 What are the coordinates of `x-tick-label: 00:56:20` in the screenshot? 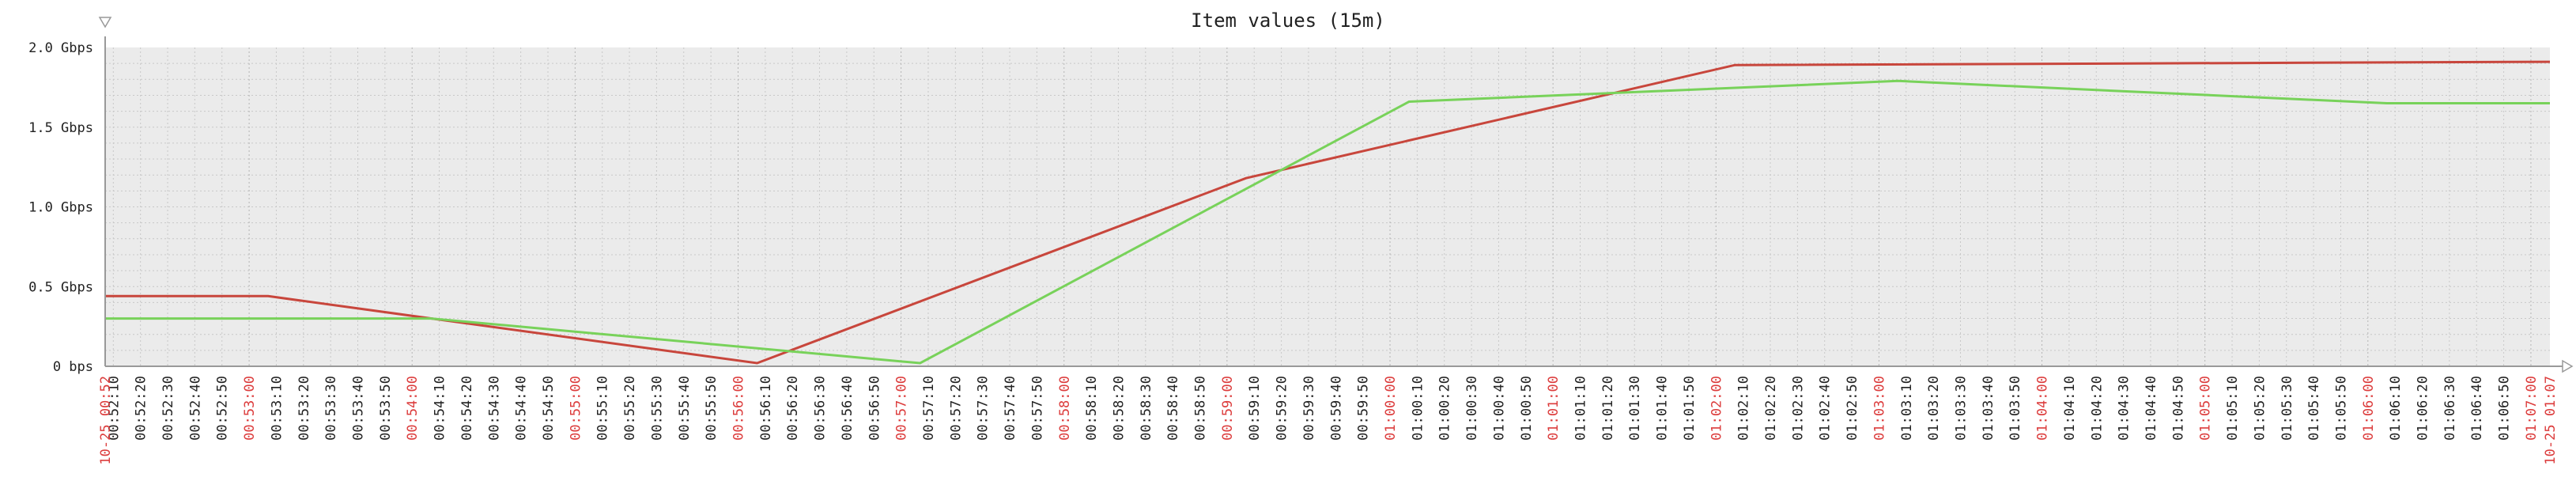 It's located at (793, 408).